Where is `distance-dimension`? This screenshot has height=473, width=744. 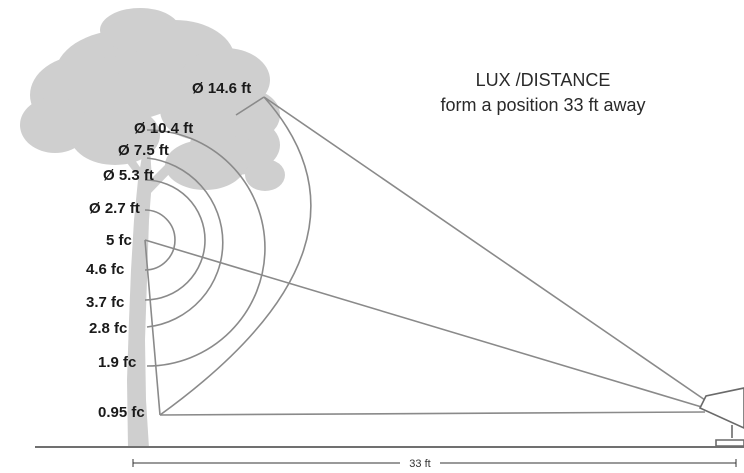
distance-dimension is located at coordinates (434, 463).